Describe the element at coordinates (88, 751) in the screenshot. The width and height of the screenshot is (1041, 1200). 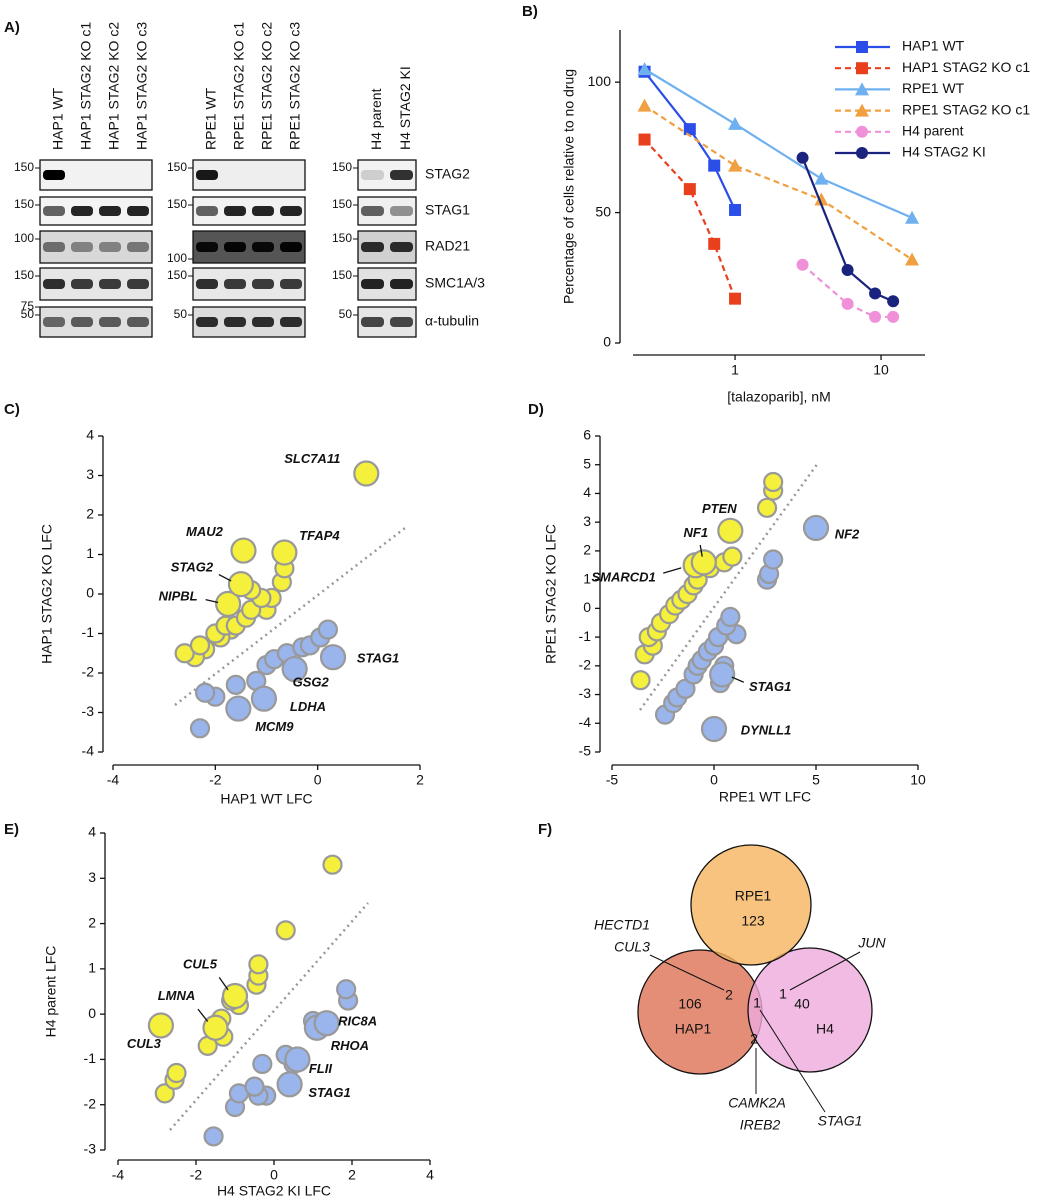
I see `y-tick-label: -4` at that location.